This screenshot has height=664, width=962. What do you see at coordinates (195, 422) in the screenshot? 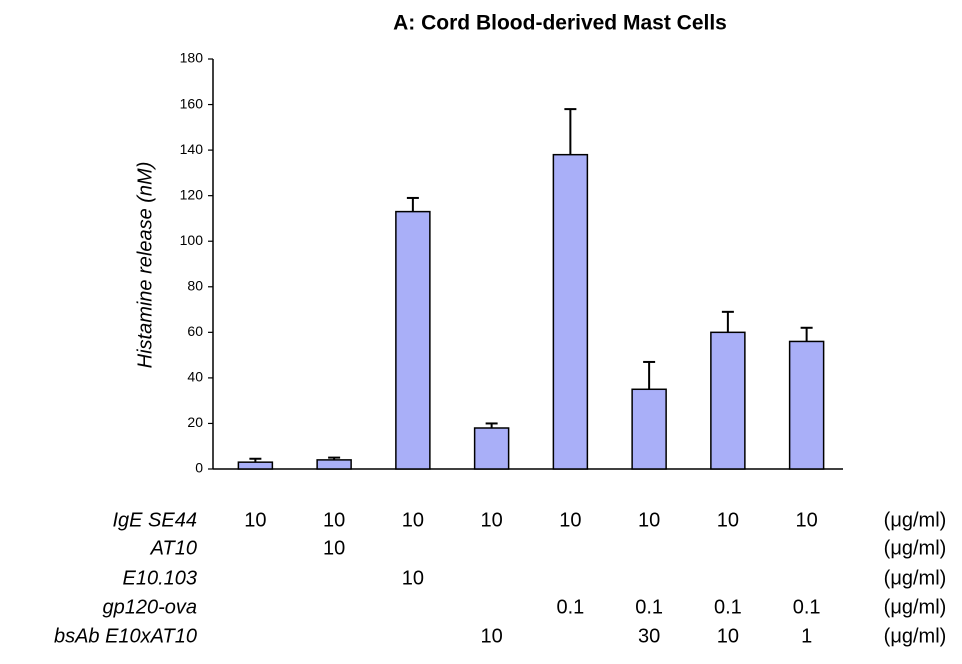
I see `y-tick-label: 20` at bounding box center [195, 422].